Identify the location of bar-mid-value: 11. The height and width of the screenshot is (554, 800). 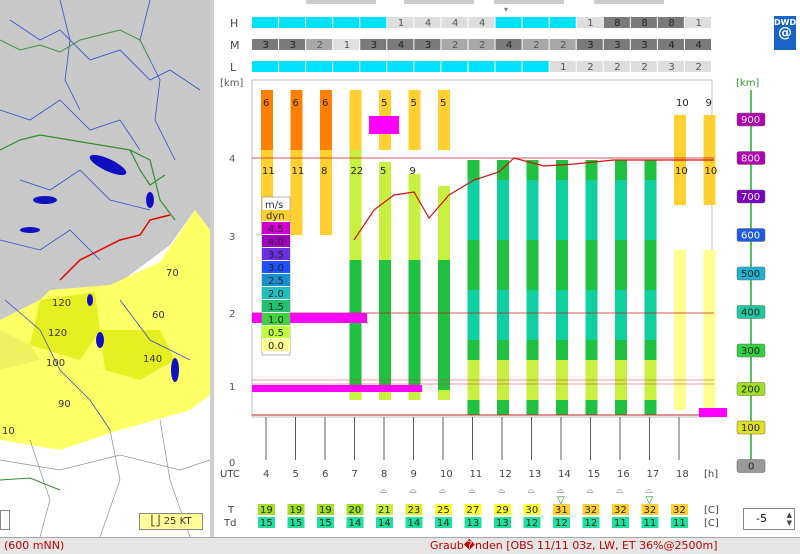
(268, 171).